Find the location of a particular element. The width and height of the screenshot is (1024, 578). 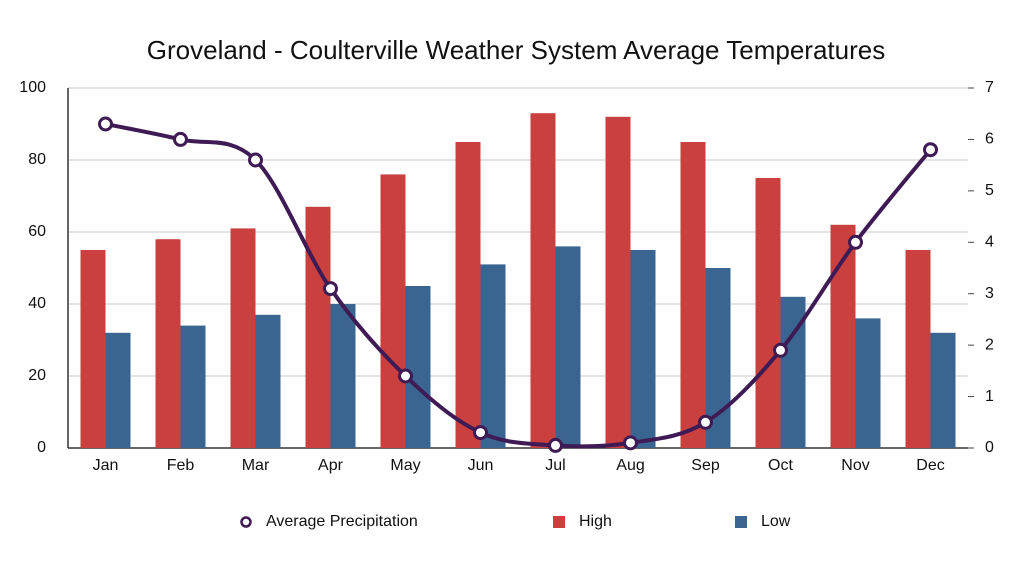

y2-tick-label: 3 is located at coordinates (989, 293).